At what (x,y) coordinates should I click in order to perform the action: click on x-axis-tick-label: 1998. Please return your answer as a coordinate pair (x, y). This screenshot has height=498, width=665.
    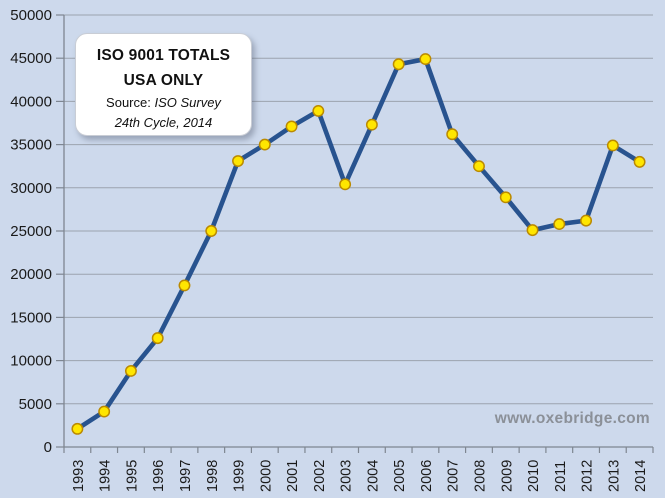
    Looking at the image, I should click on (213, 476).